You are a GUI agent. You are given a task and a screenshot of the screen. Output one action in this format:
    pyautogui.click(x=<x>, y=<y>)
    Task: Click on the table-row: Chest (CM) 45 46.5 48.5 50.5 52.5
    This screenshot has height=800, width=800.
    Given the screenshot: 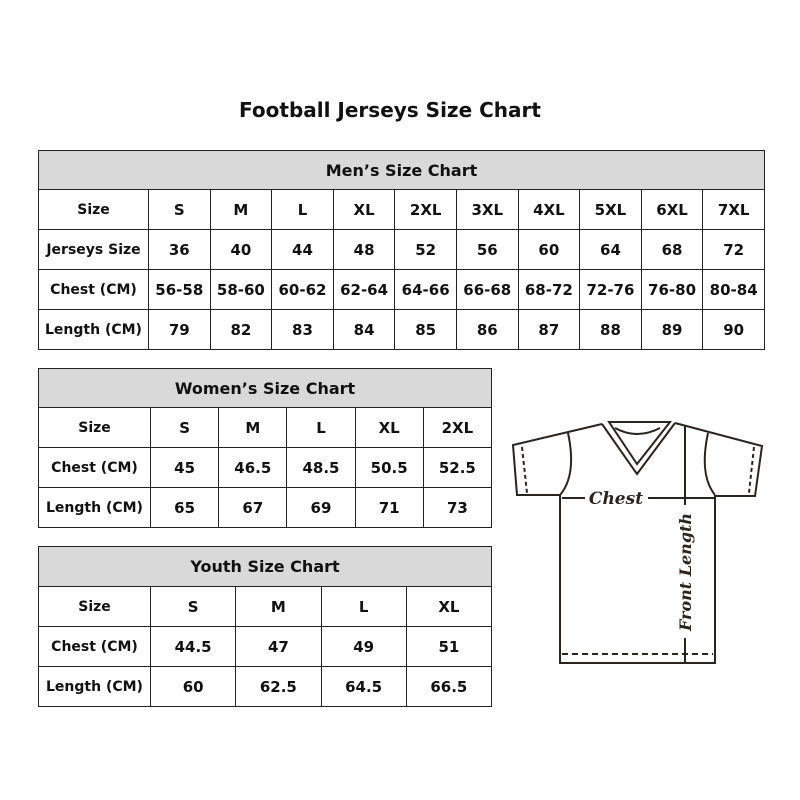 What is the action you would take?
    pyautogui.click(x=265, y=467)
    